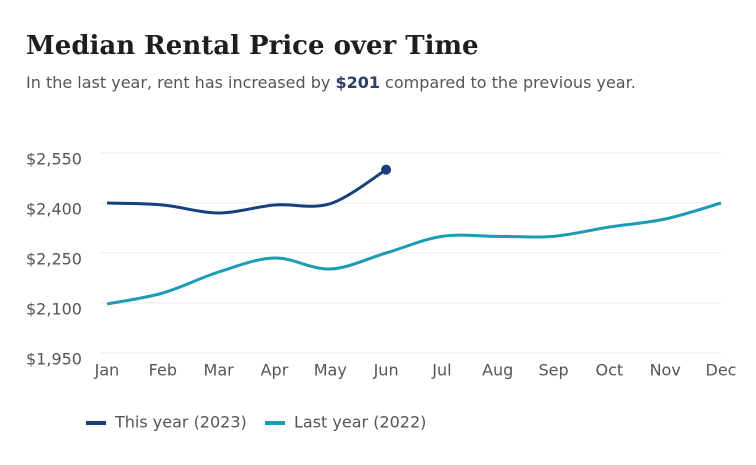 This screenshot has width=756, height=465. What do you see at coordinates (54, 159) in the screenshot?
I see `y-tick-label: $2,550` at bounding box center [54, 159].